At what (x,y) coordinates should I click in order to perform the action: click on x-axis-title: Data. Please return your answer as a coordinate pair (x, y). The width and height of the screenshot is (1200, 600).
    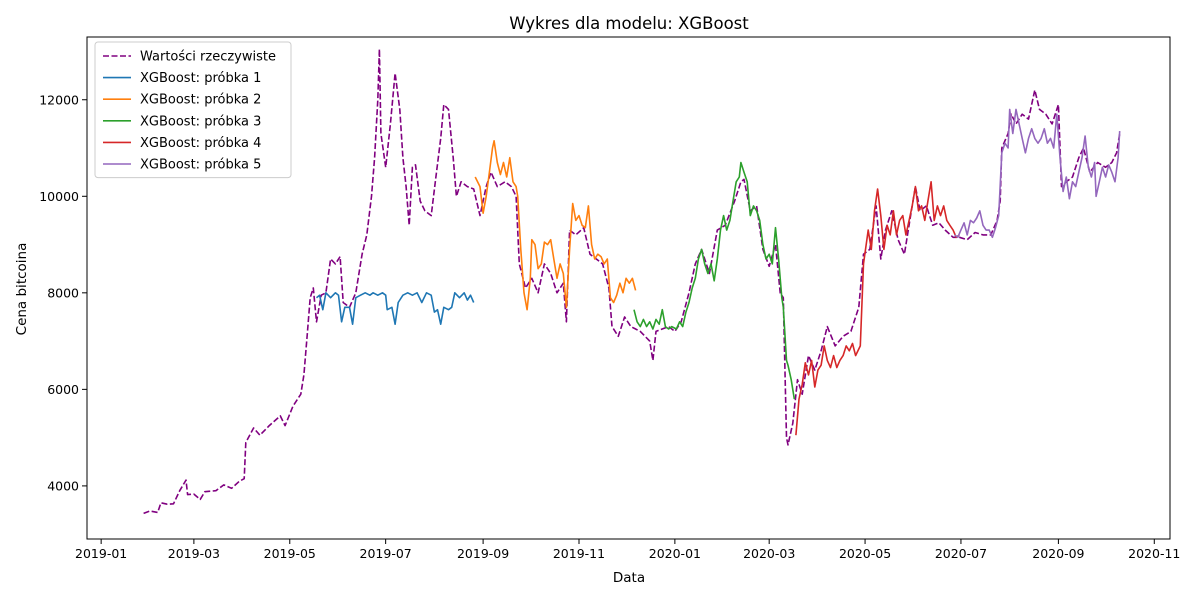
    Looking at the image, I should click on (629, 578).